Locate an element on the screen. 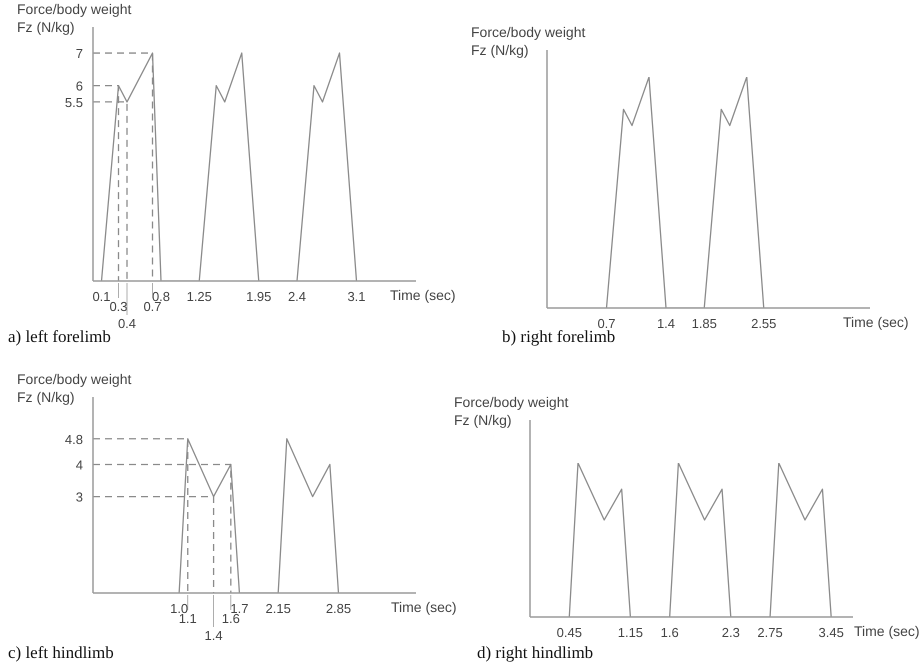 This screenshot has height=671, width=922. text: d) right hindlimb is located at coordinates (535, 653).